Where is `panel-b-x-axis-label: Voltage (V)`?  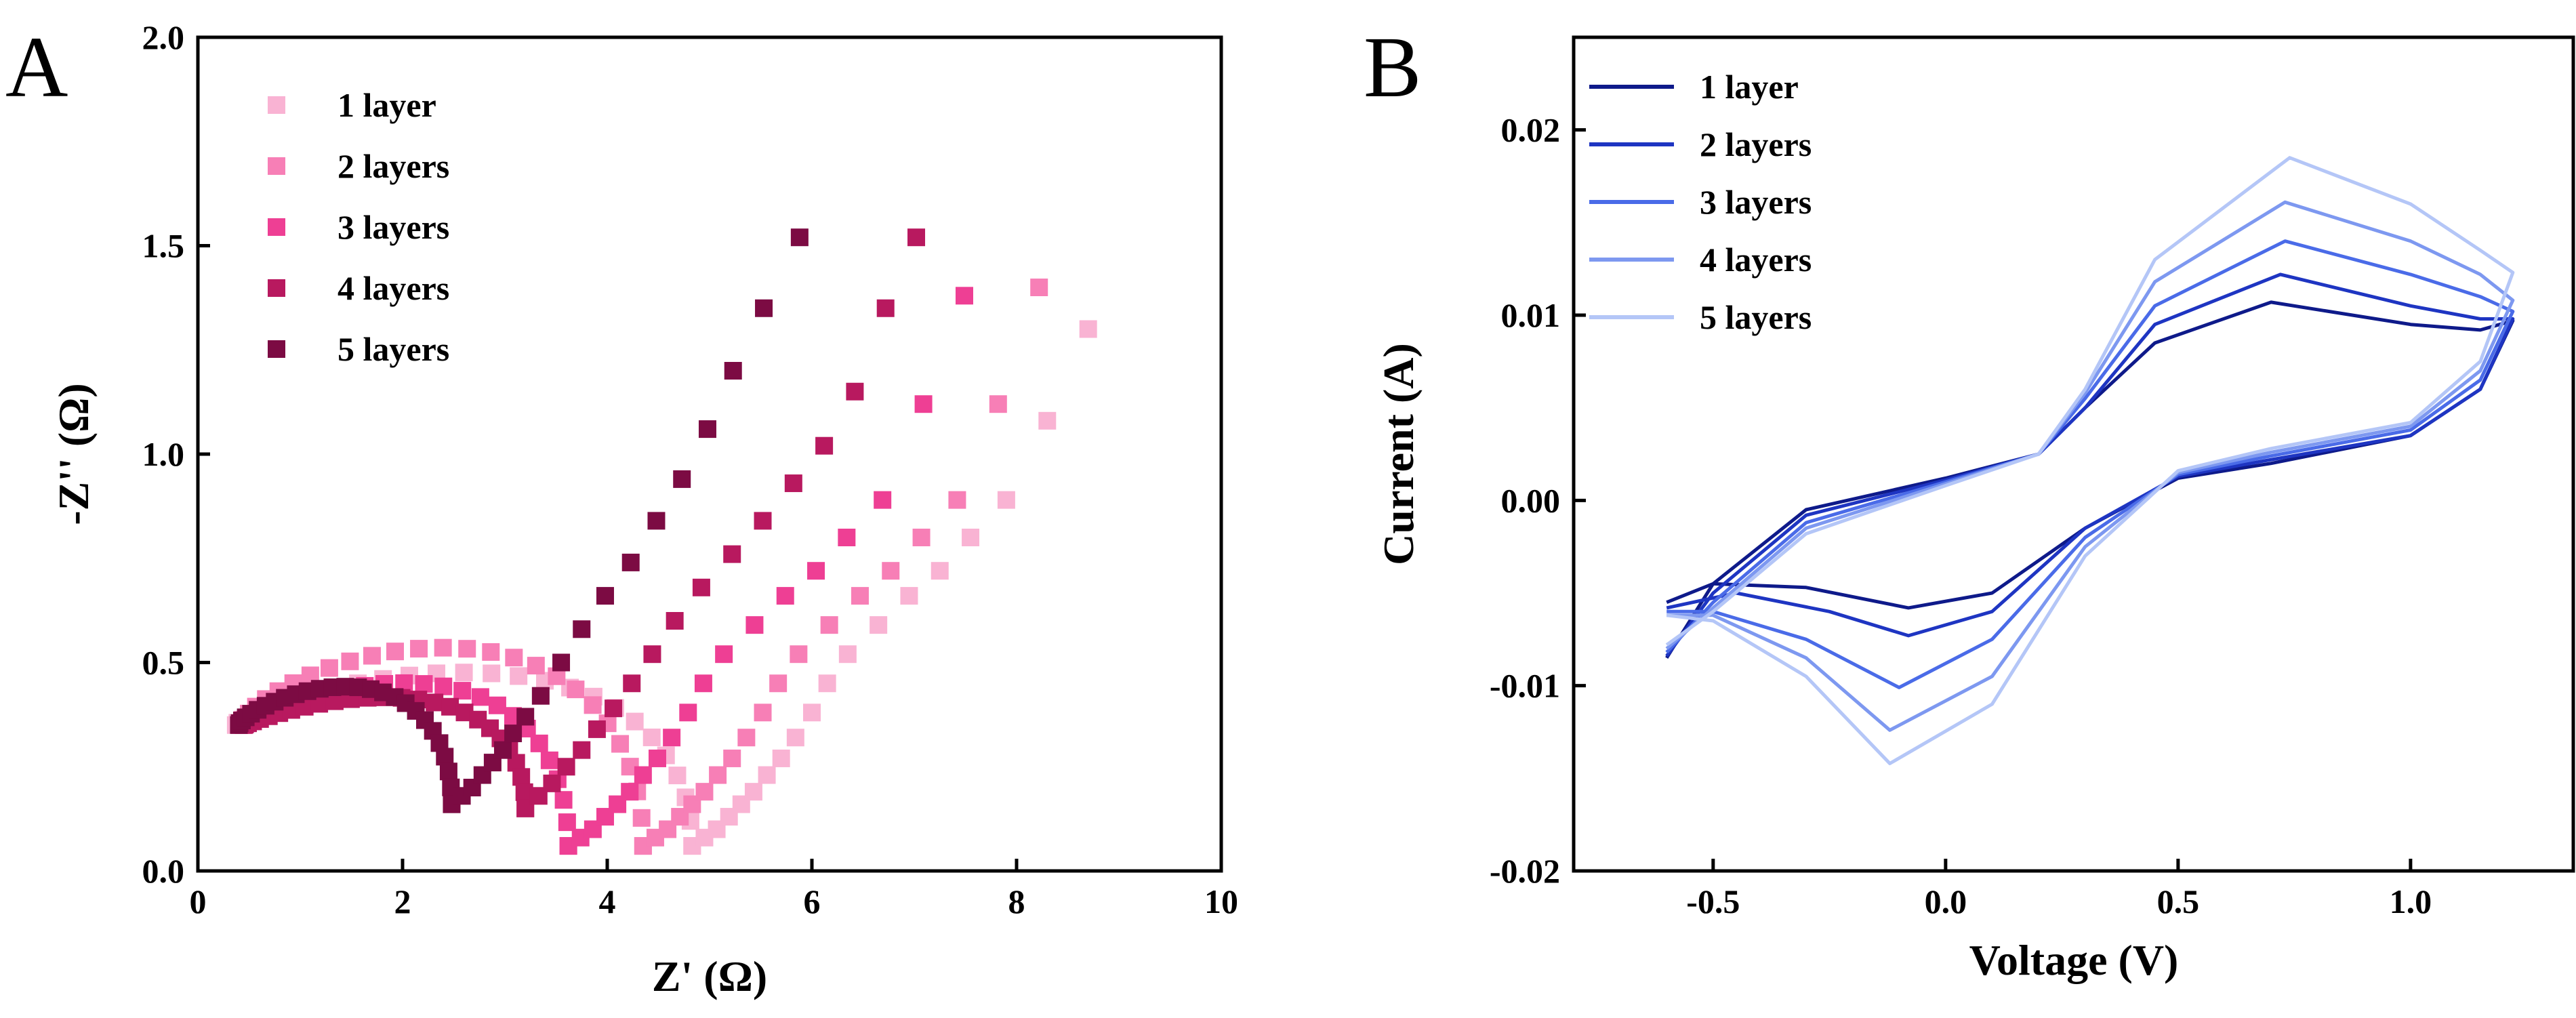
panel-b-x-axis-label: Voltage (V) is located at coordinates (2074, 960).